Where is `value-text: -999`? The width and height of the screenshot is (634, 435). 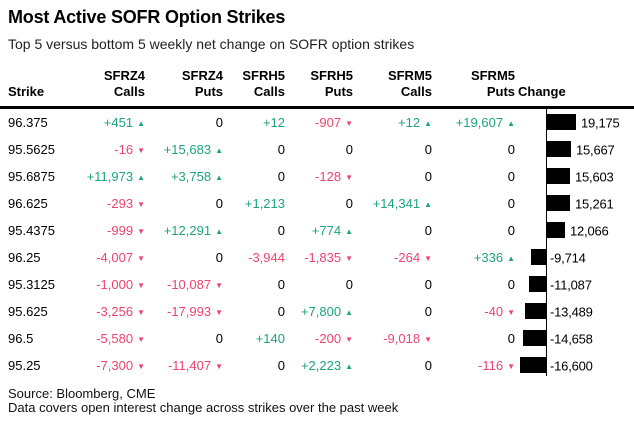
value-text: -999 is located at coordinates (120, 230).